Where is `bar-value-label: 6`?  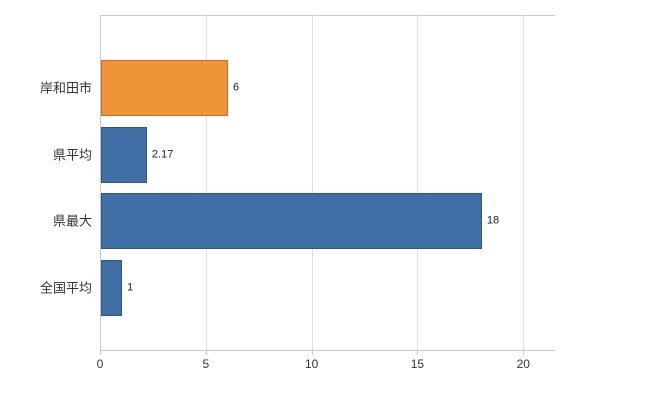
bar-value-label: 6 is located at coordinates (236, 87).